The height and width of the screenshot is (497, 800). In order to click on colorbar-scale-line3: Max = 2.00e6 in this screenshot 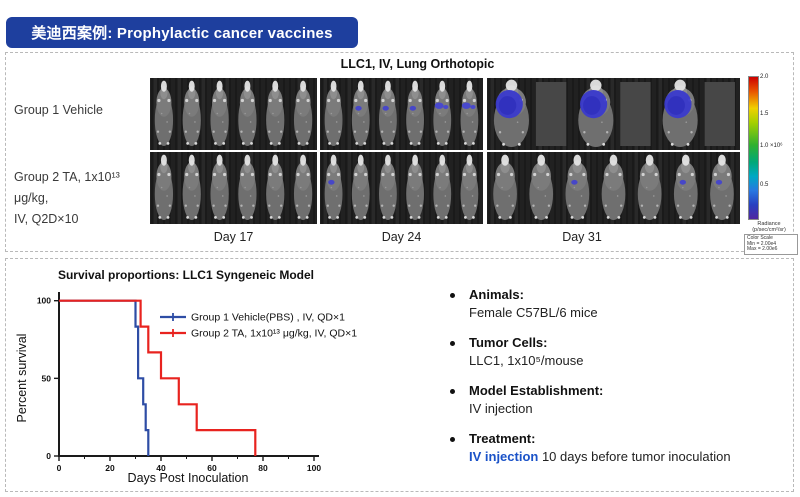, I will do `click(762, 249)`.